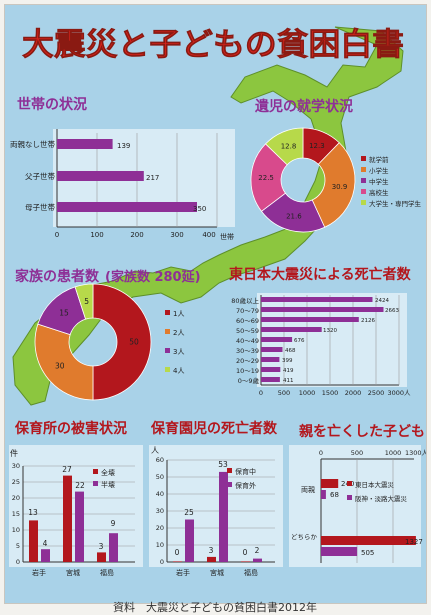  Describe the element at coordinates (284, 393) in the screenshot. I see `deaths-tick-500: 500` at that location.